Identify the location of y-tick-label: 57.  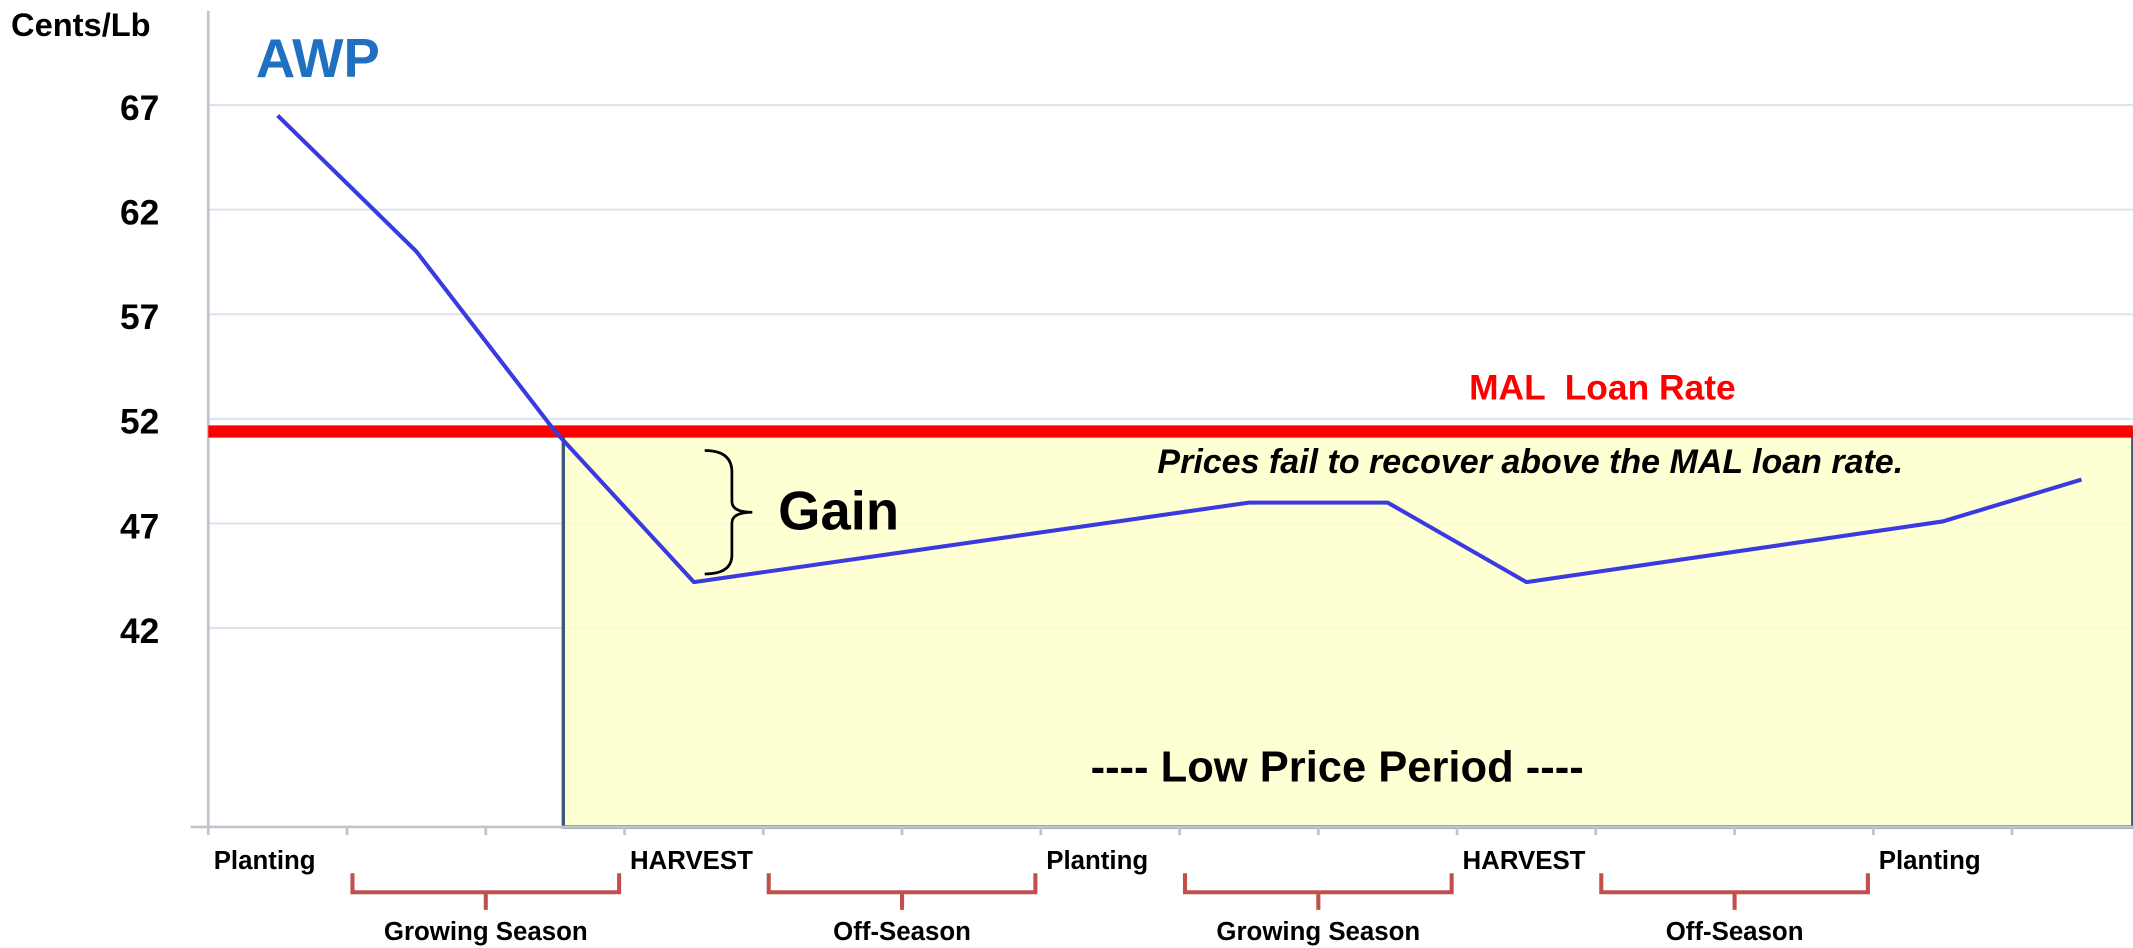
(139, 317).